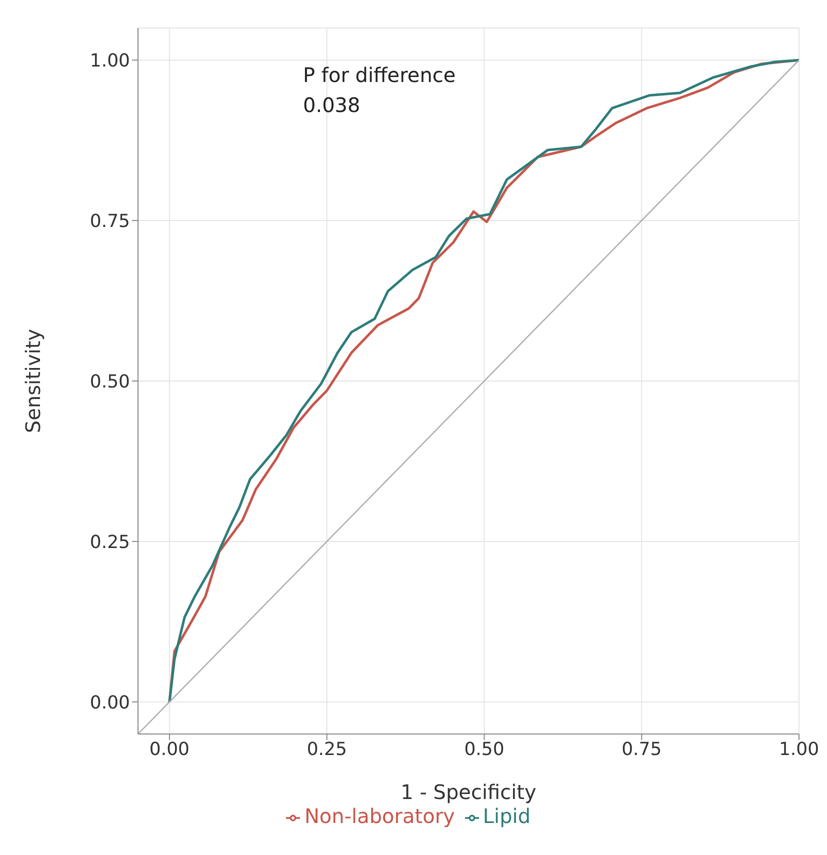 This screenshot has width=827, height=855. Describe the element at coordinates (379, 75) in the screenshot. I see `annotation: P for difference` at that location.